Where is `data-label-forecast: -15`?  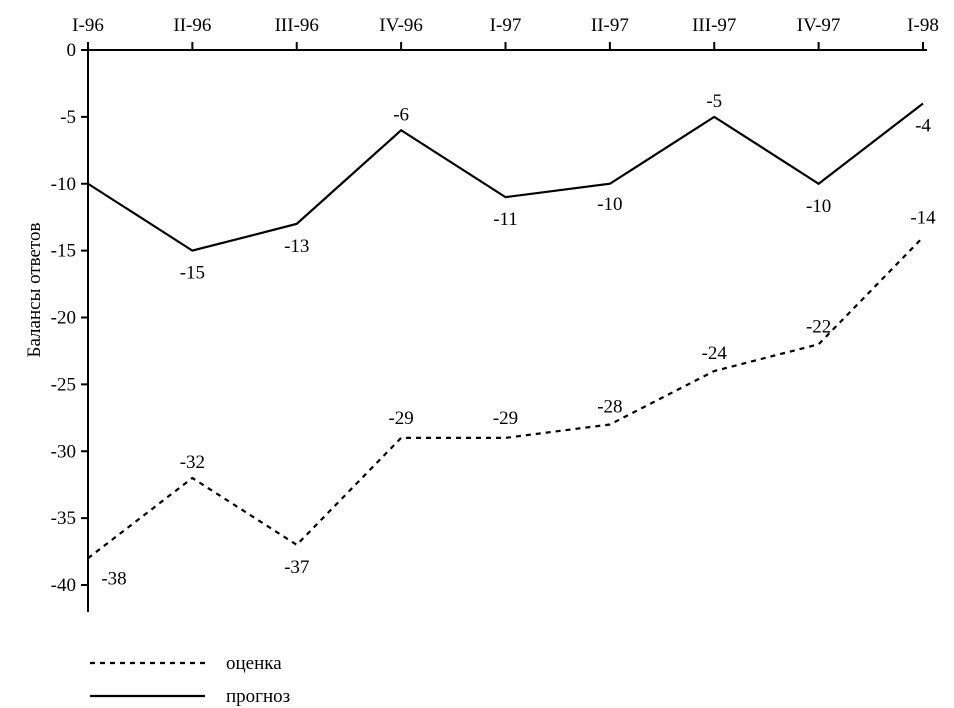 data-label-forecast: -15 is located at coordinates (192, 273).